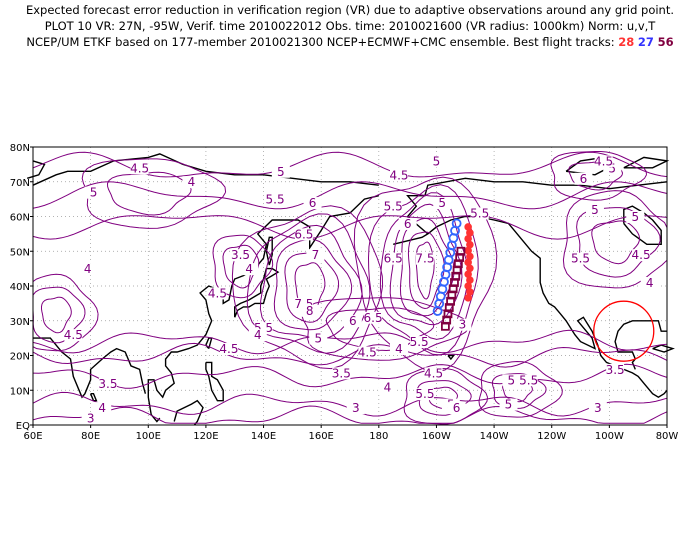 This screenshot has width=700, height=540. What do you see at coordinates (205, 436) in the screenshot?
I see `longitude-label: 120E` at bounding box center [205, 436].